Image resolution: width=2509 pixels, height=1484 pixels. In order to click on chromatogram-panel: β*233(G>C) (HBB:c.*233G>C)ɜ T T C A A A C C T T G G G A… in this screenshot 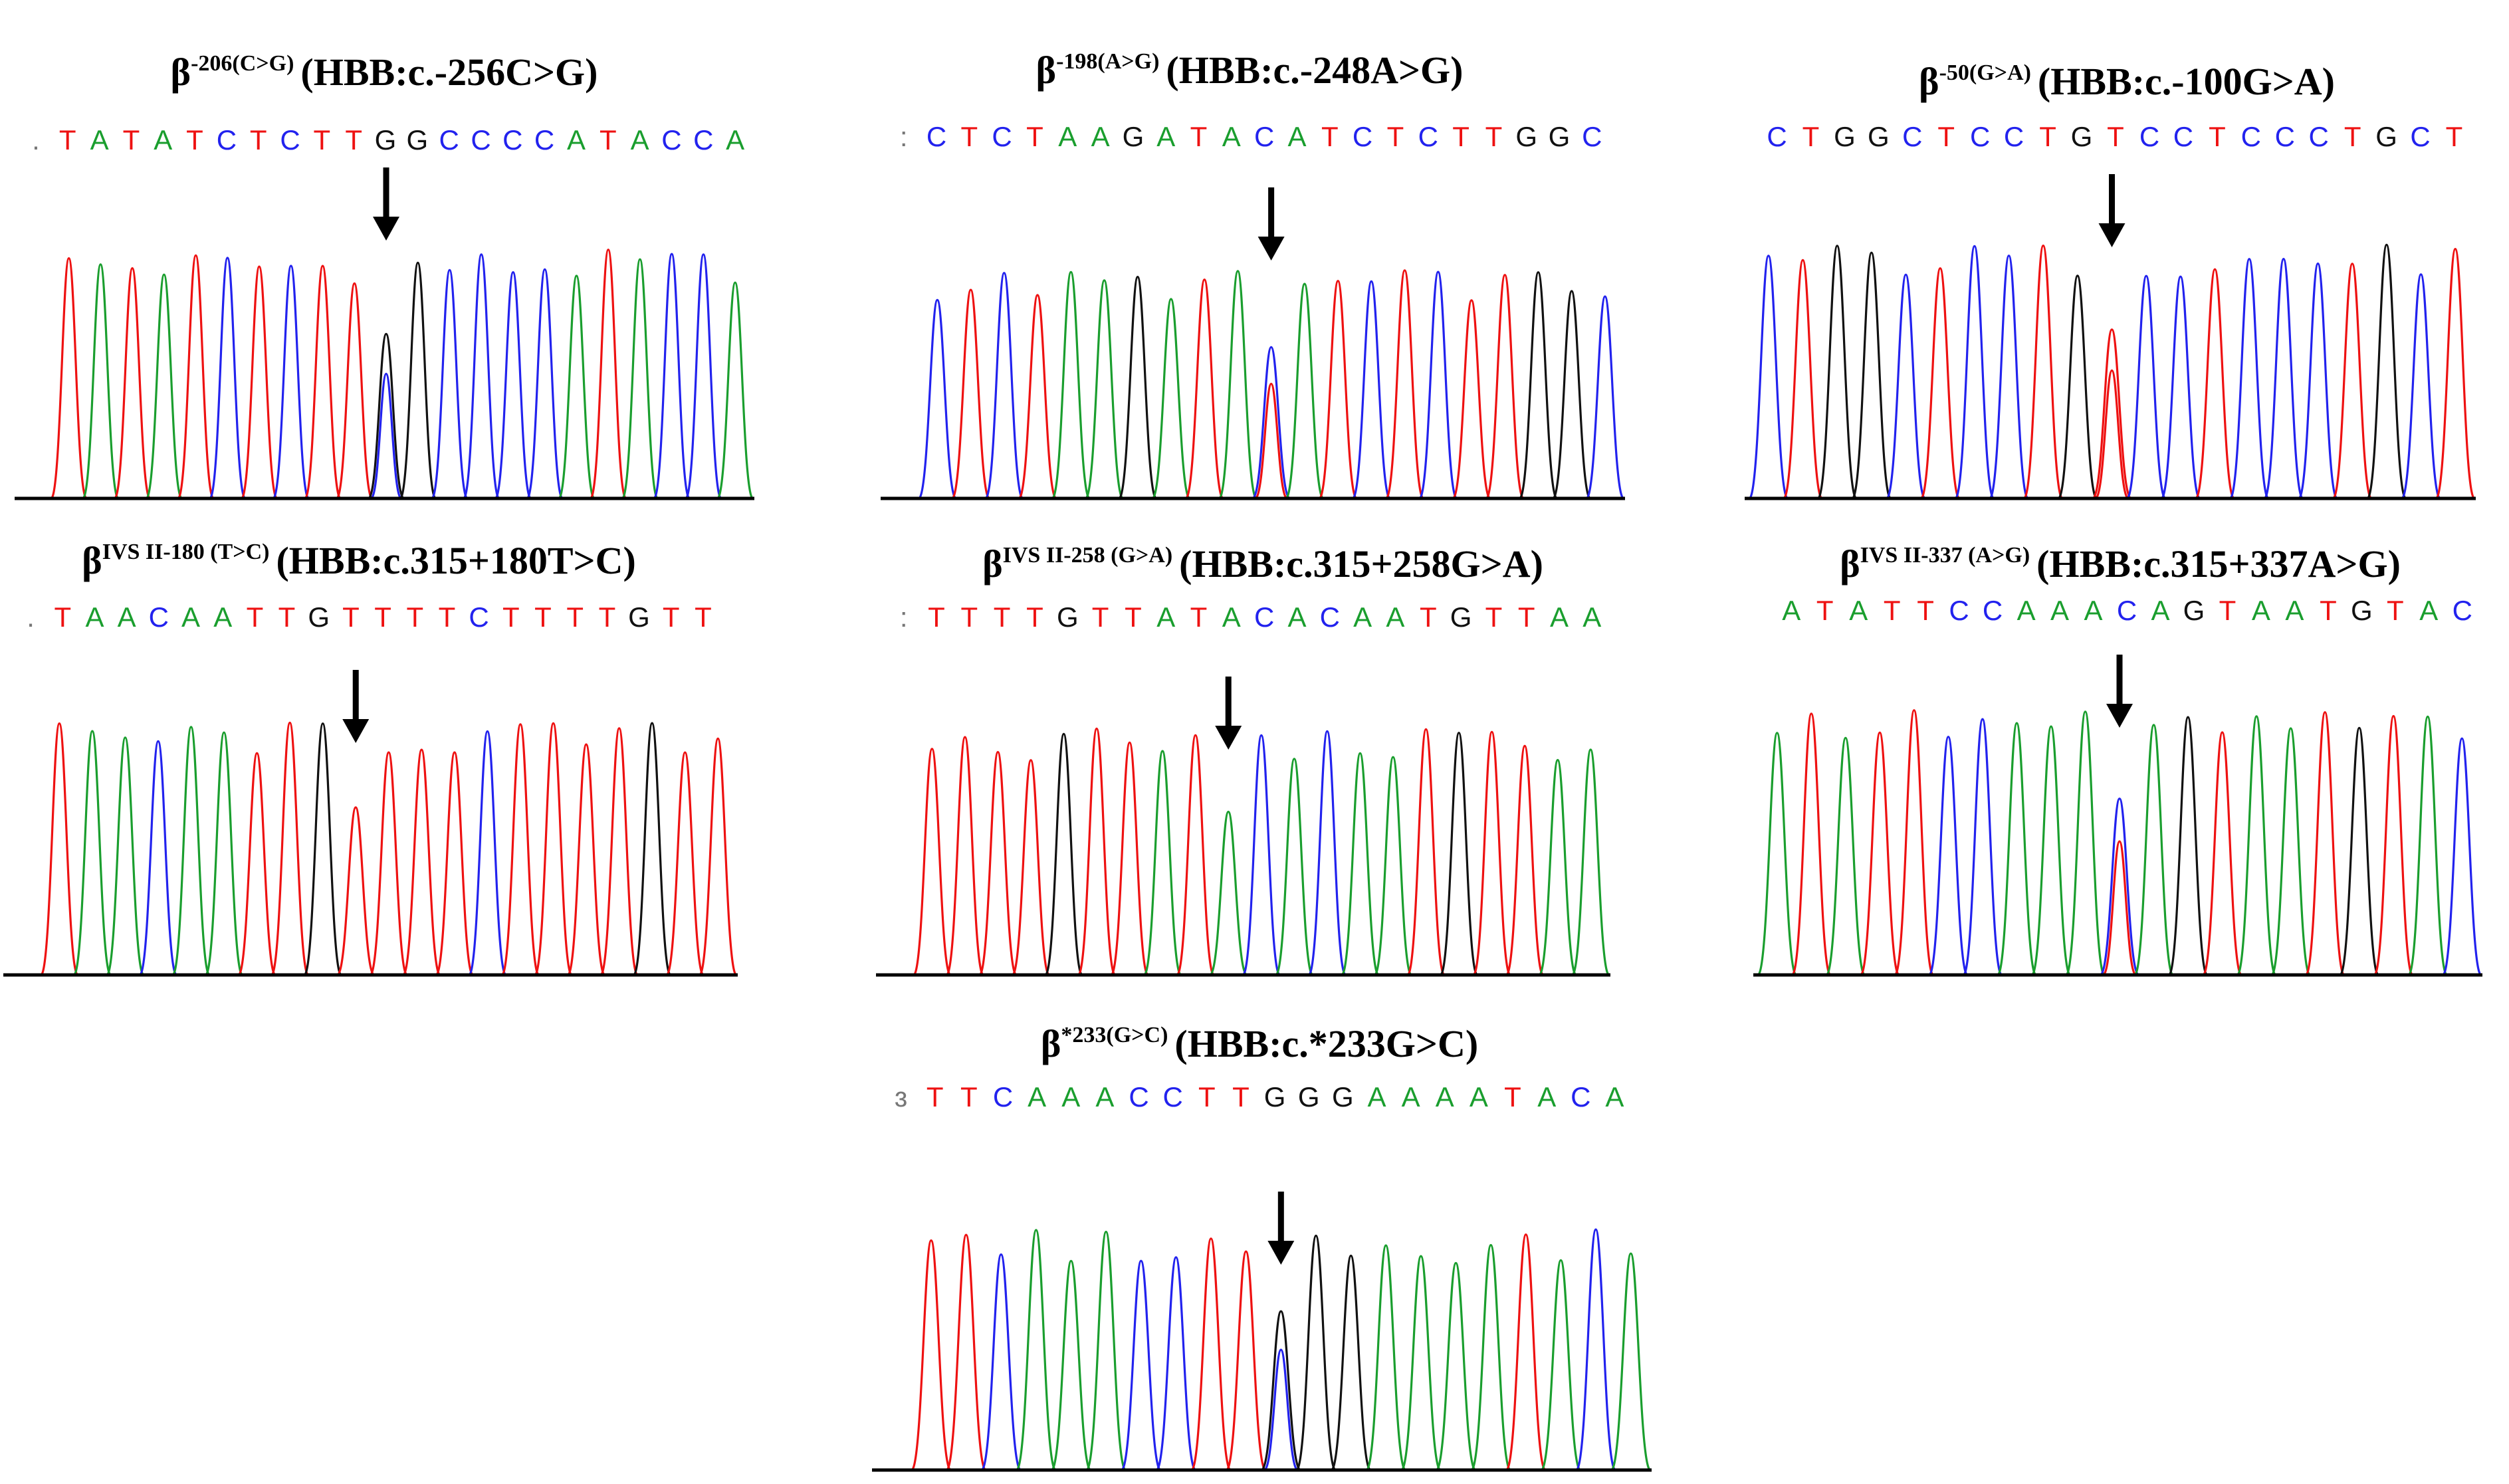, I will do `click(1262, 1247)`.